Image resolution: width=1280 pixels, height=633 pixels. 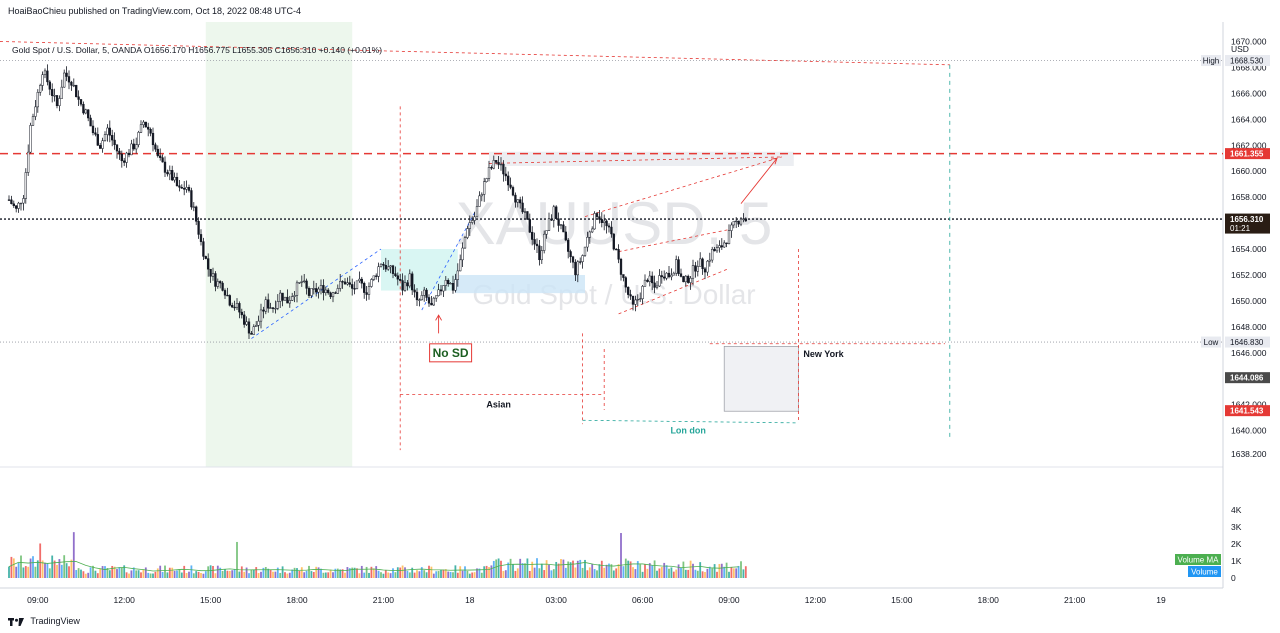 What do you see at coordinates (1240, 228) in the screenshot?
I see `price-tag-countdown: 01:21` at bounding box center [1240, 228].